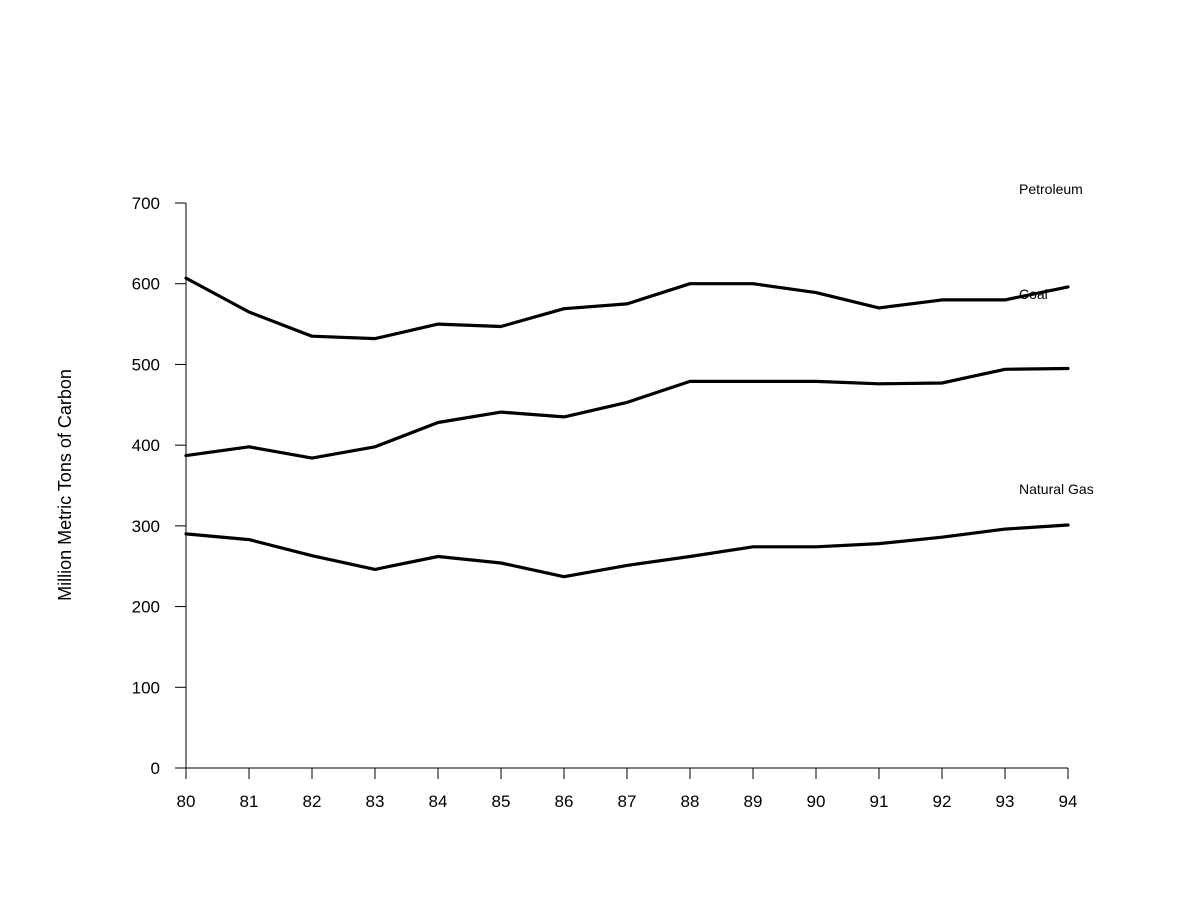 The image size is (1200, 908). What do you see at coordinates (146, 526) in the screenshot?
I see `y-tick-label: 300` at bounding box center [146, 526].